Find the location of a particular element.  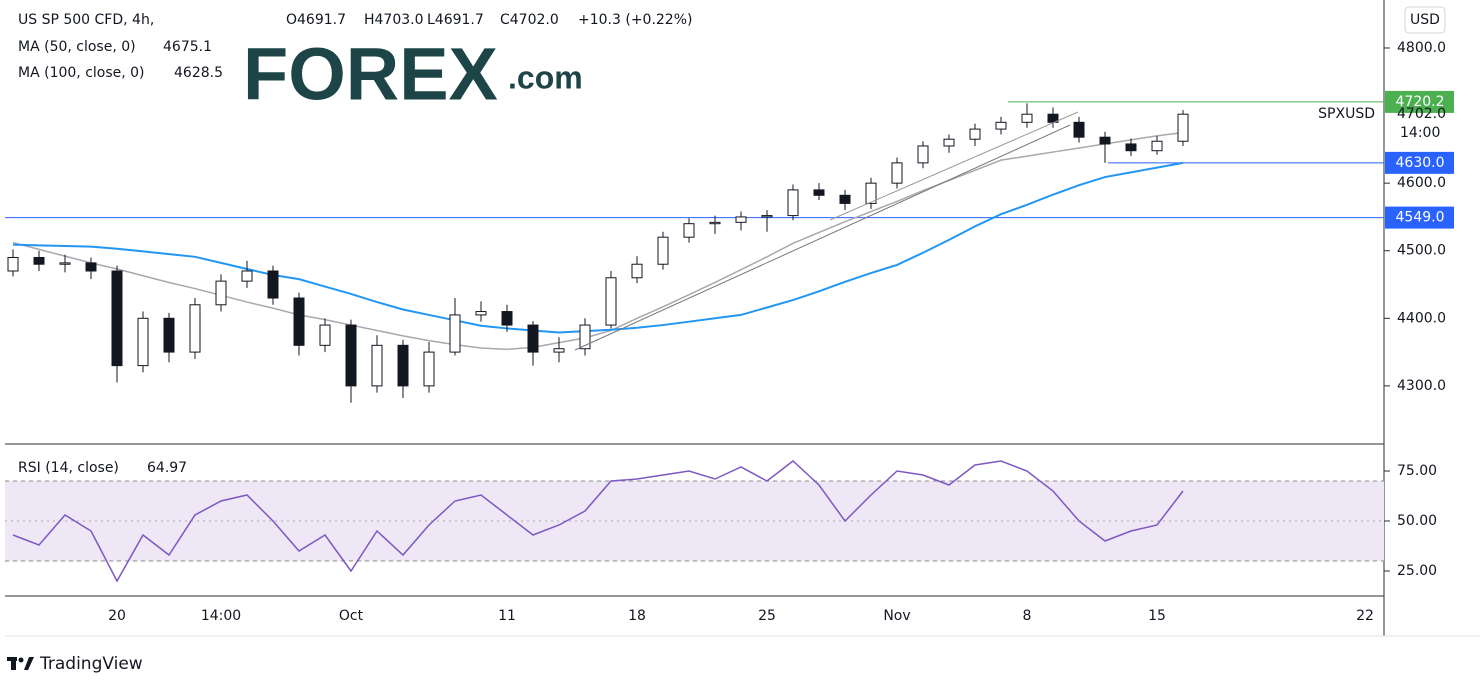

y-tick-label: 4400.0 is located at coordinates (1421, 318).